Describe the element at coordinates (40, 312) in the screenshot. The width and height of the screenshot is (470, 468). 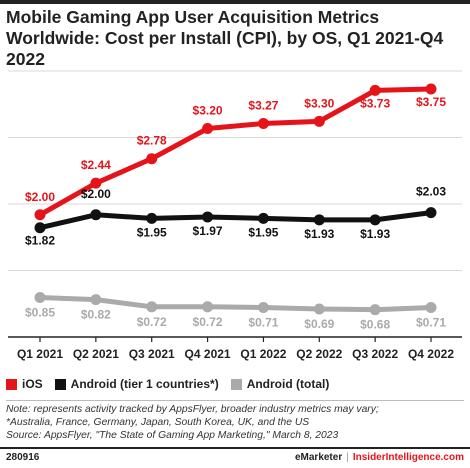
I see `data-label-android-total: $0.85` at that location.